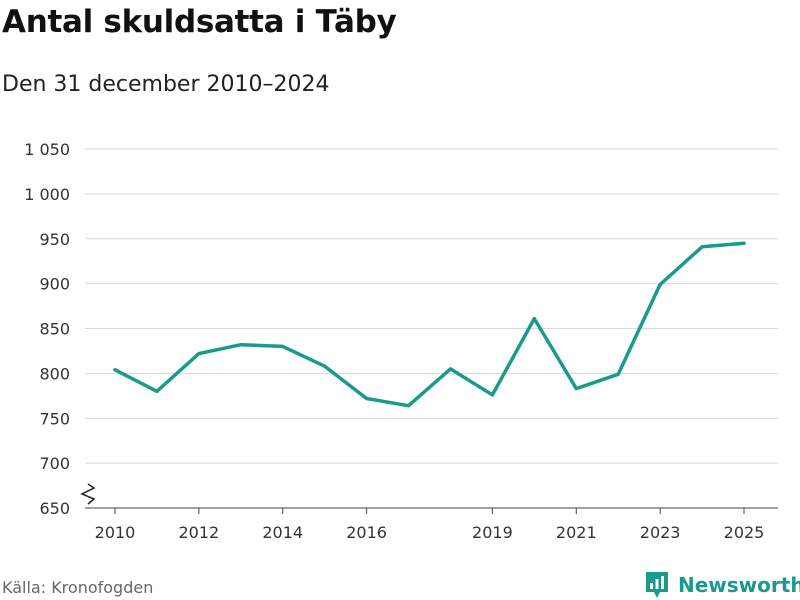 The width and height of the screenshot is (800, 600). I want to click on y-tick-label: 850, so click(54, 329).